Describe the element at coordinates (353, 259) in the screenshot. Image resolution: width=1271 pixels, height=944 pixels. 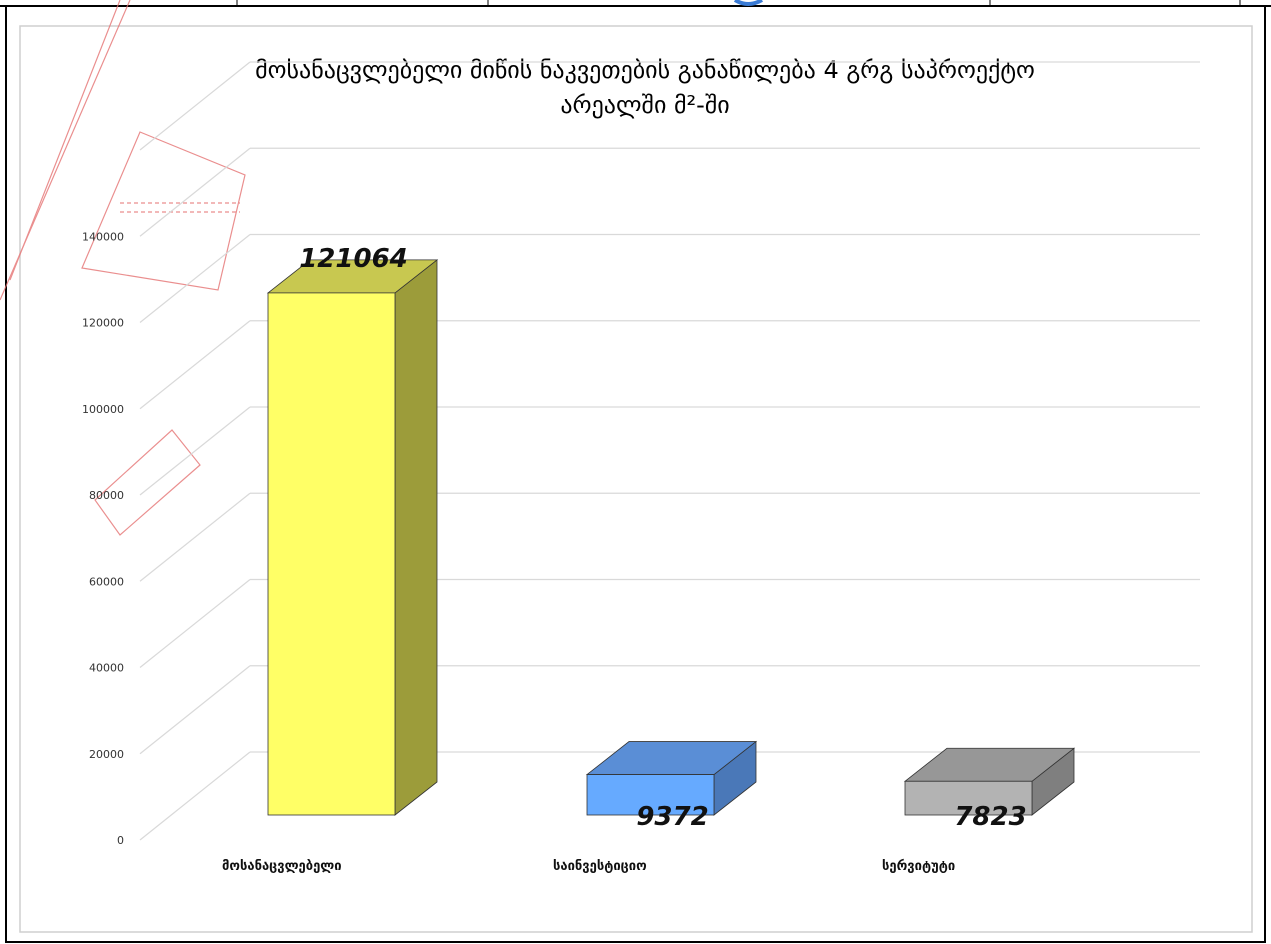
I see `data-label: 121064` at that location.